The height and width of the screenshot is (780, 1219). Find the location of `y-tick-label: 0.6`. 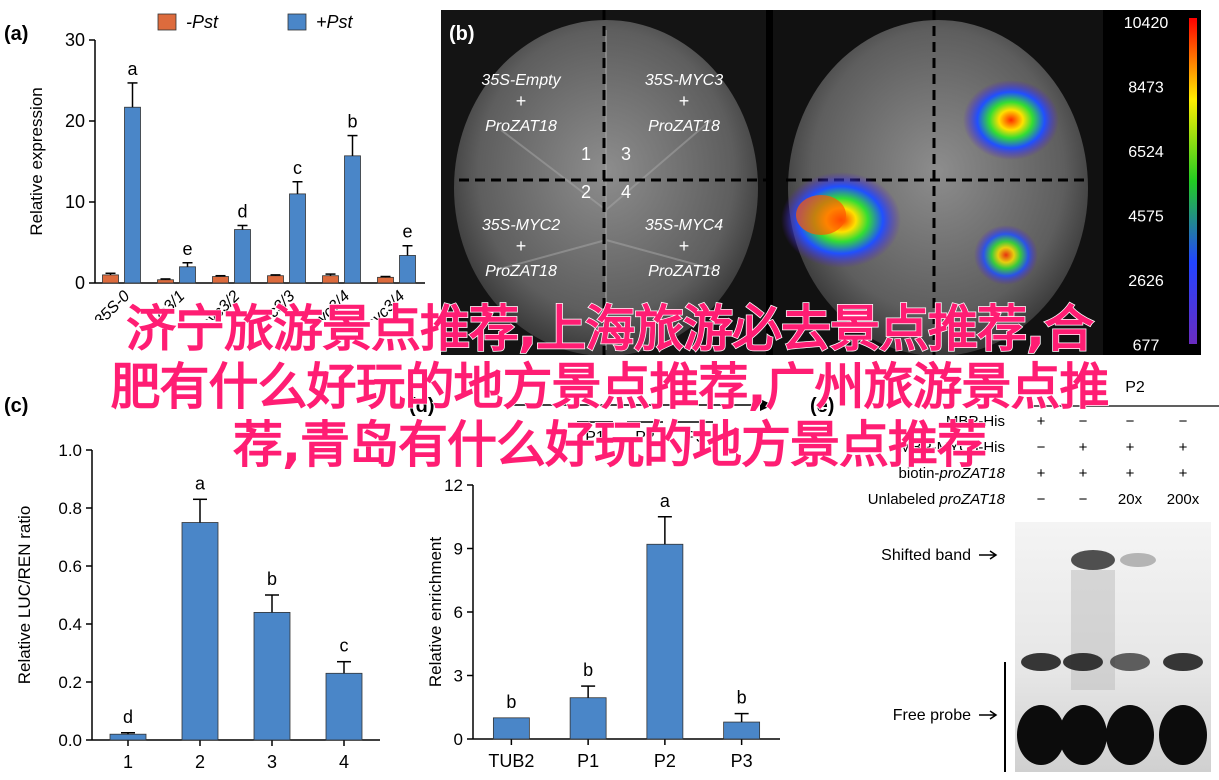

y-tick-label: 0.6 is located at coordinates (70, 566).